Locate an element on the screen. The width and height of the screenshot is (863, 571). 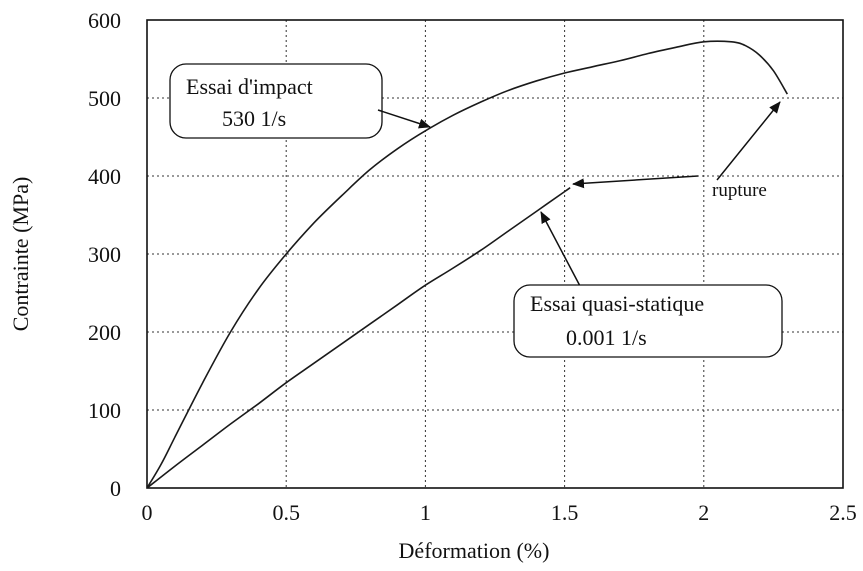
annotation-quasi-line-1: Essai quasi-statique is located at coordinates (617, 303).